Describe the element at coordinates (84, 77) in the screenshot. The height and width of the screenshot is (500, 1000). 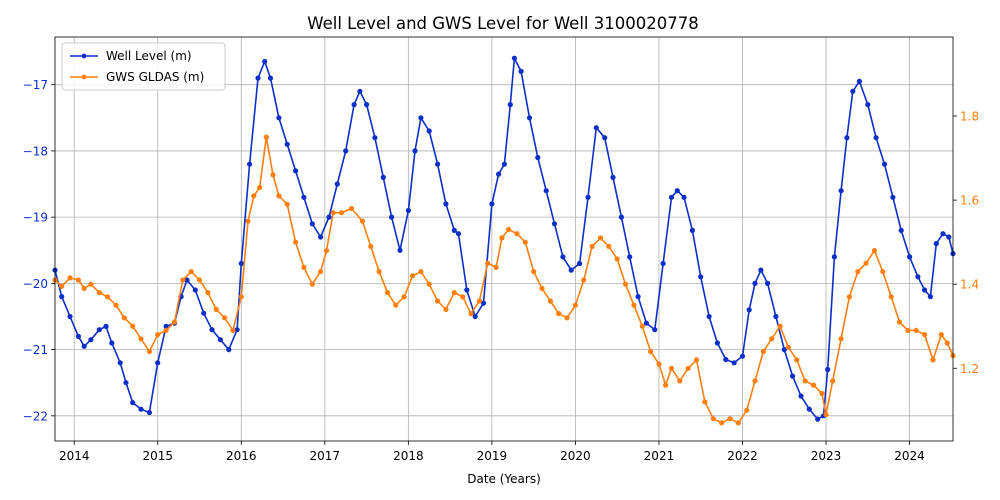
I see `legend-marker-gws-gldas` at that location.